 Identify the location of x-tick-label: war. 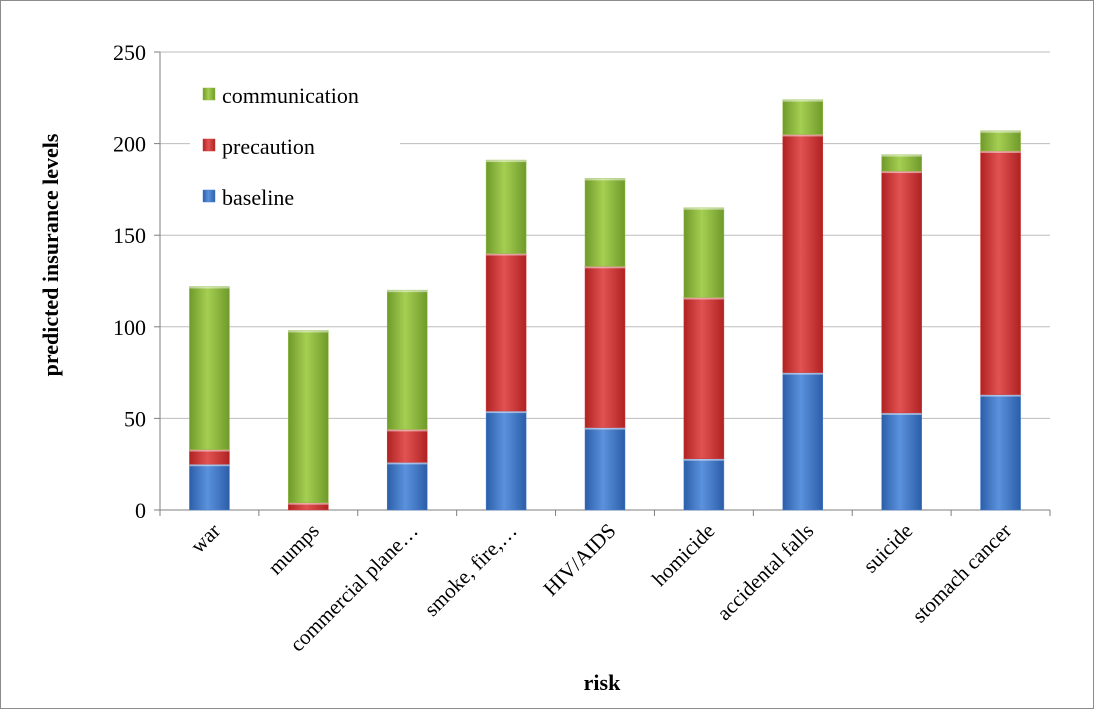
(205, 538).